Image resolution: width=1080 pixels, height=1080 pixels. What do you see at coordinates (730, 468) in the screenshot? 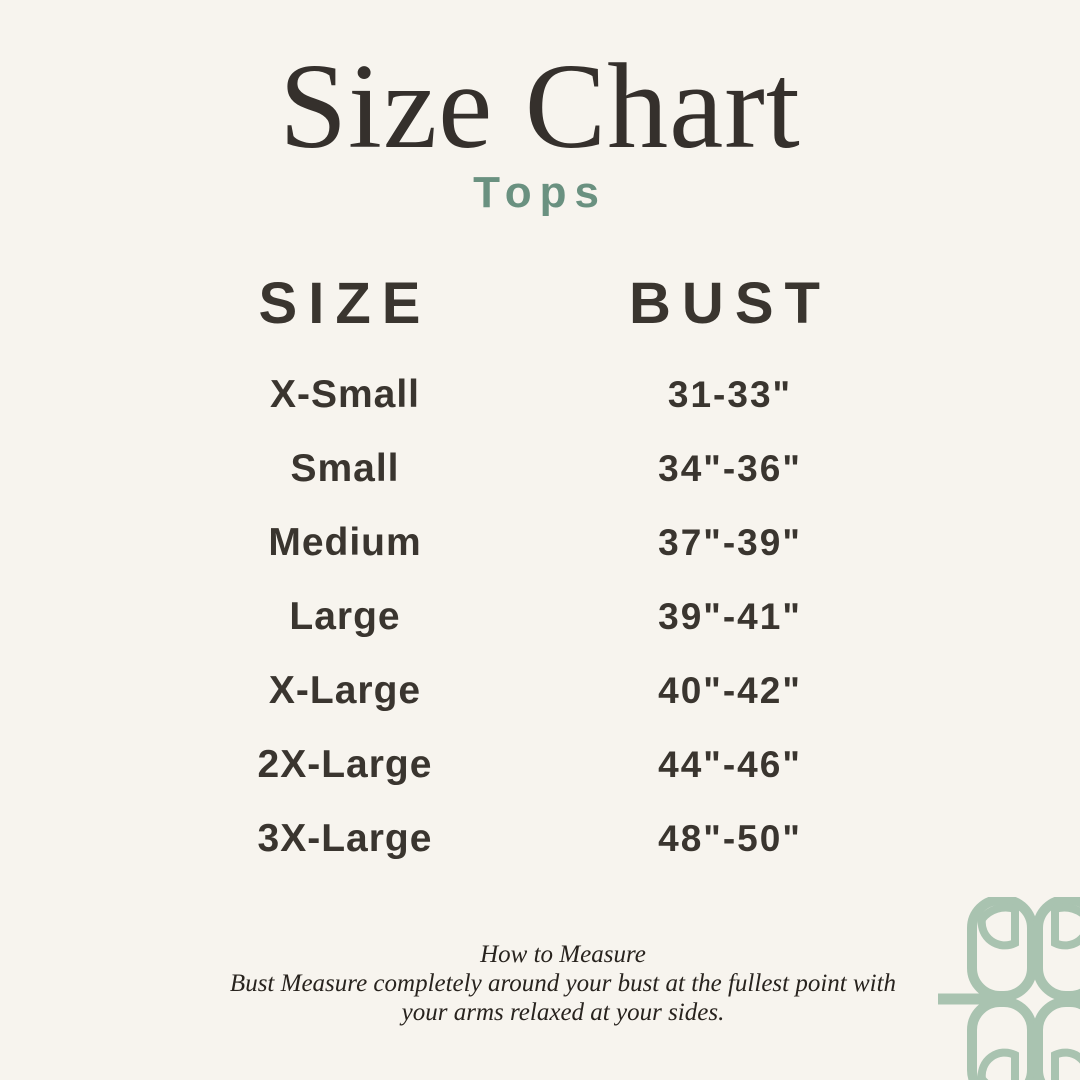
I see `bust-value: 34"-36"` at bounding box center [730, 468].